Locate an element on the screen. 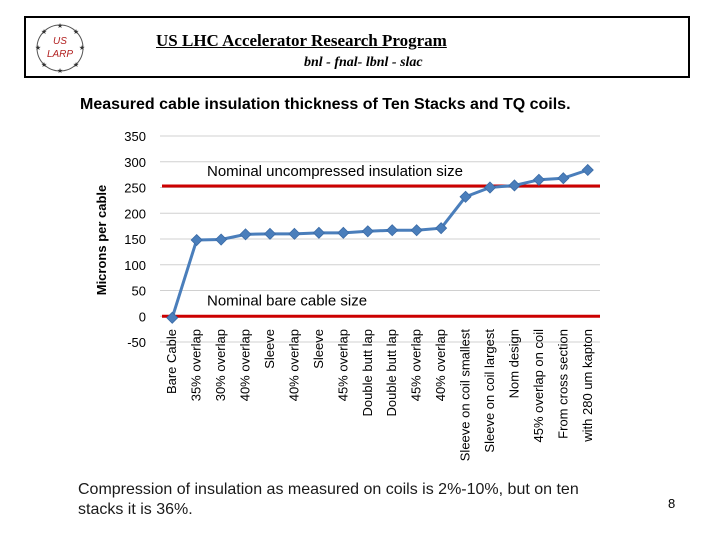 This screenshot has width=720, height=540. logo-text-us: US is located at coordinates (60, 41).